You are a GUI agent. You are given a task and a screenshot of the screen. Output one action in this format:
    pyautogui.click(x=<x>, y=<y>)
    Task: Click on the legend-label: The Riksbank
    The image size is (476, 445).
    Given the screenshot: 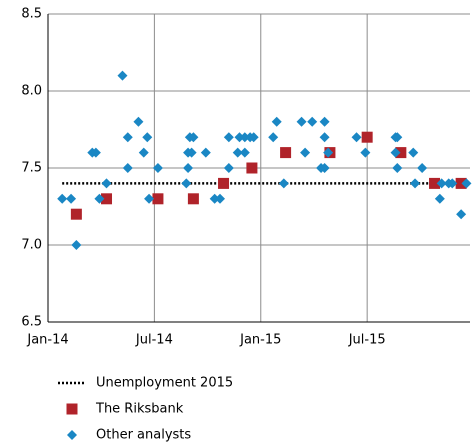 What is the action you would take?
    pyautogui.click(x=139, y=409)
    